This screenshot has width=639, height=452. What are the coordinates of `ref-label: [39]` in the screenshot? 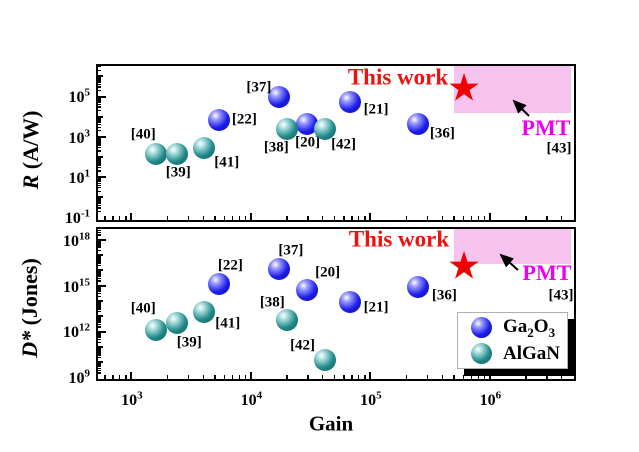 It's located at (178, 172).